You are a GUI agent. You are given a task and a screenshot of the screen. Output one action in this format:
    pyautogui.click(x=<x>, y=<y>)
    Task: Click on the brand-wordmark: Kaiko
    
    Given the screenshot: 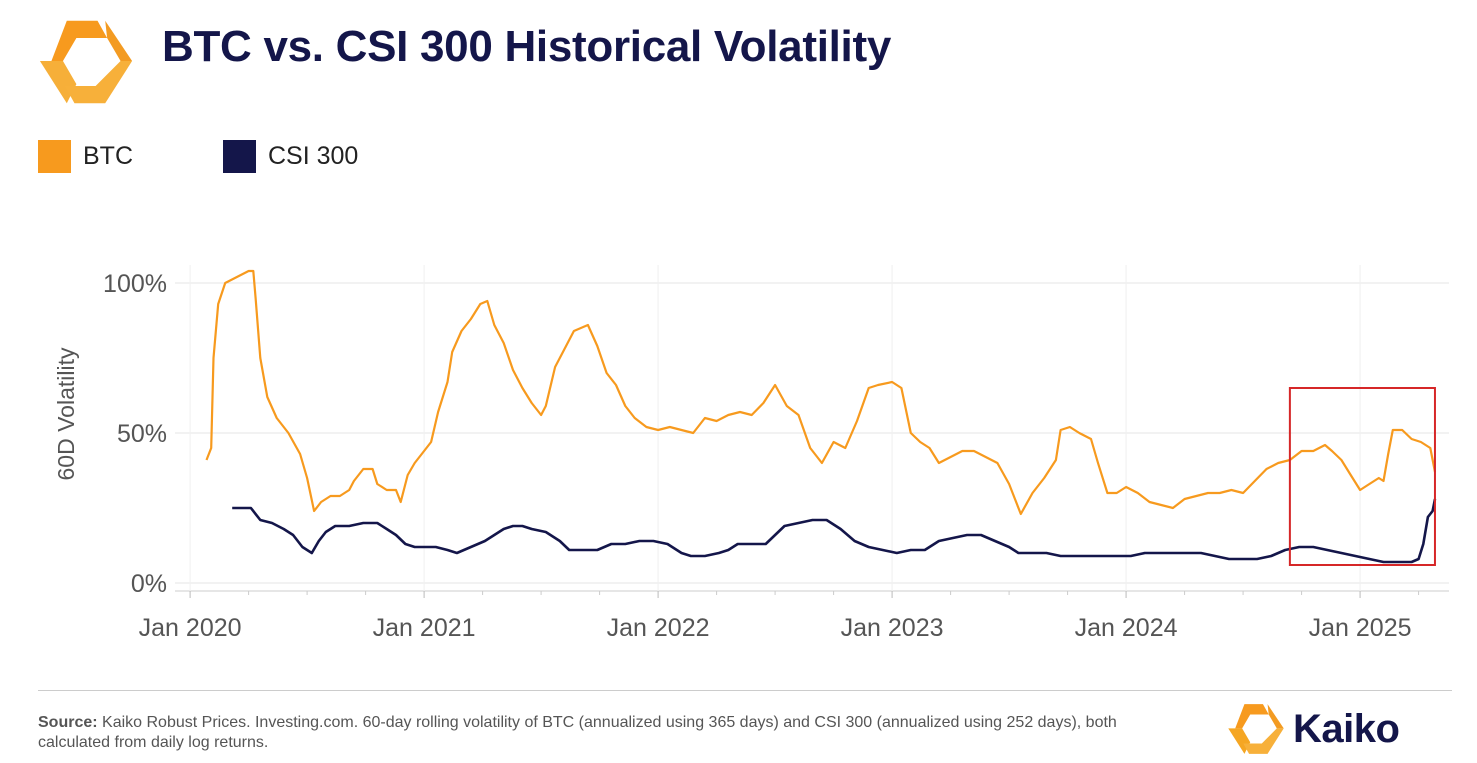 What is the action you would take?
    pyautogui.click(x=1346, y=728)
    